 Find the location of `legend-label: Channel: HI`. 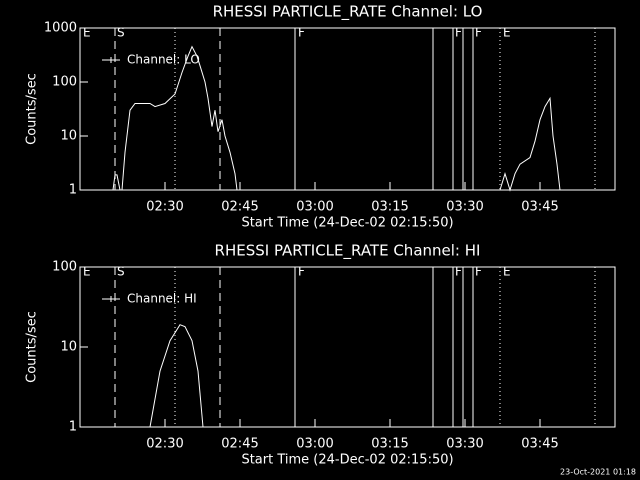

legend-label: Channel: HI is located at coordinates (162, 299).